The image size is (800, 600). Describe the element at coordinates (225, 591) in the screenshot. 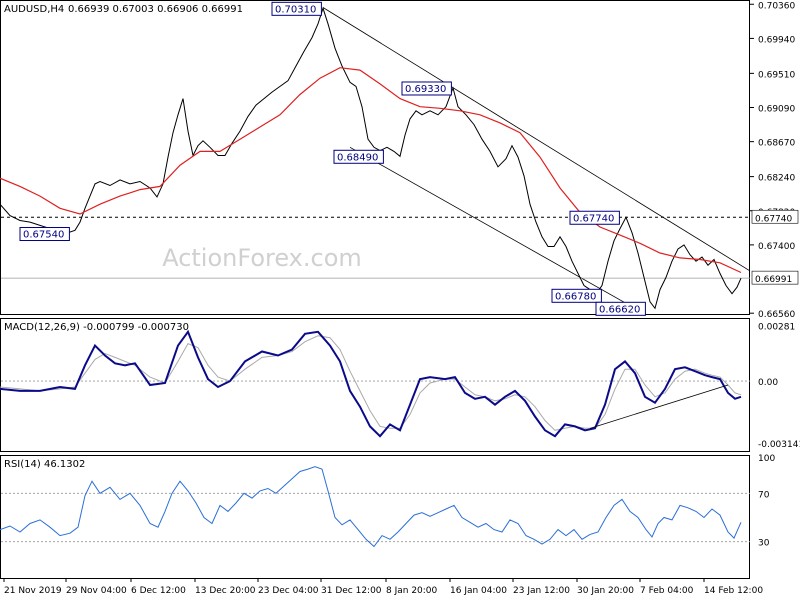

I see `xtick-label-3: 13 Dec 20:00` at that location.